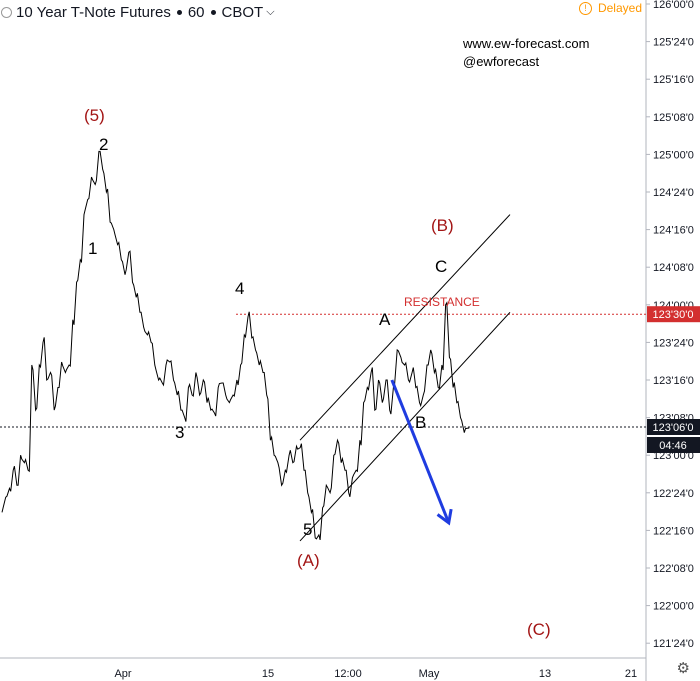 The width and height of the screenshot is (700, 681). What do you see at coordinates (673, 644) in the screenshot?
I see `price-tick-label: 121'24'0` at bounding box center [673, 644].